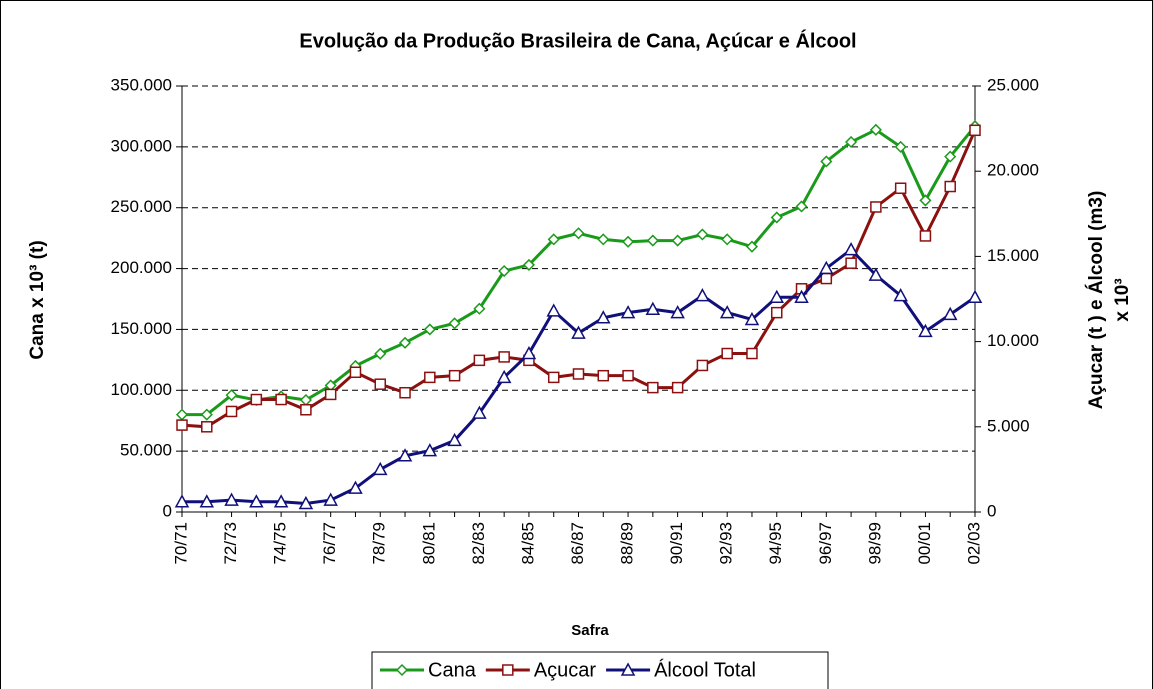 The image size is (1153, 689). What do you see at coordinates (991, 510) in the screenshot?
I see `y2-tick-label: 0` at bounding box center [991, 510].